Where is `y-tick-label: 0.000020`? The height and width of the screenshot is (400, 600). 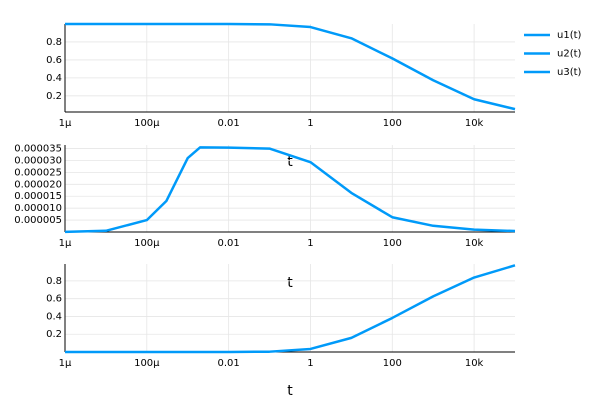
y-tick-label: 0.000020 is located at coordinates (38, 184).